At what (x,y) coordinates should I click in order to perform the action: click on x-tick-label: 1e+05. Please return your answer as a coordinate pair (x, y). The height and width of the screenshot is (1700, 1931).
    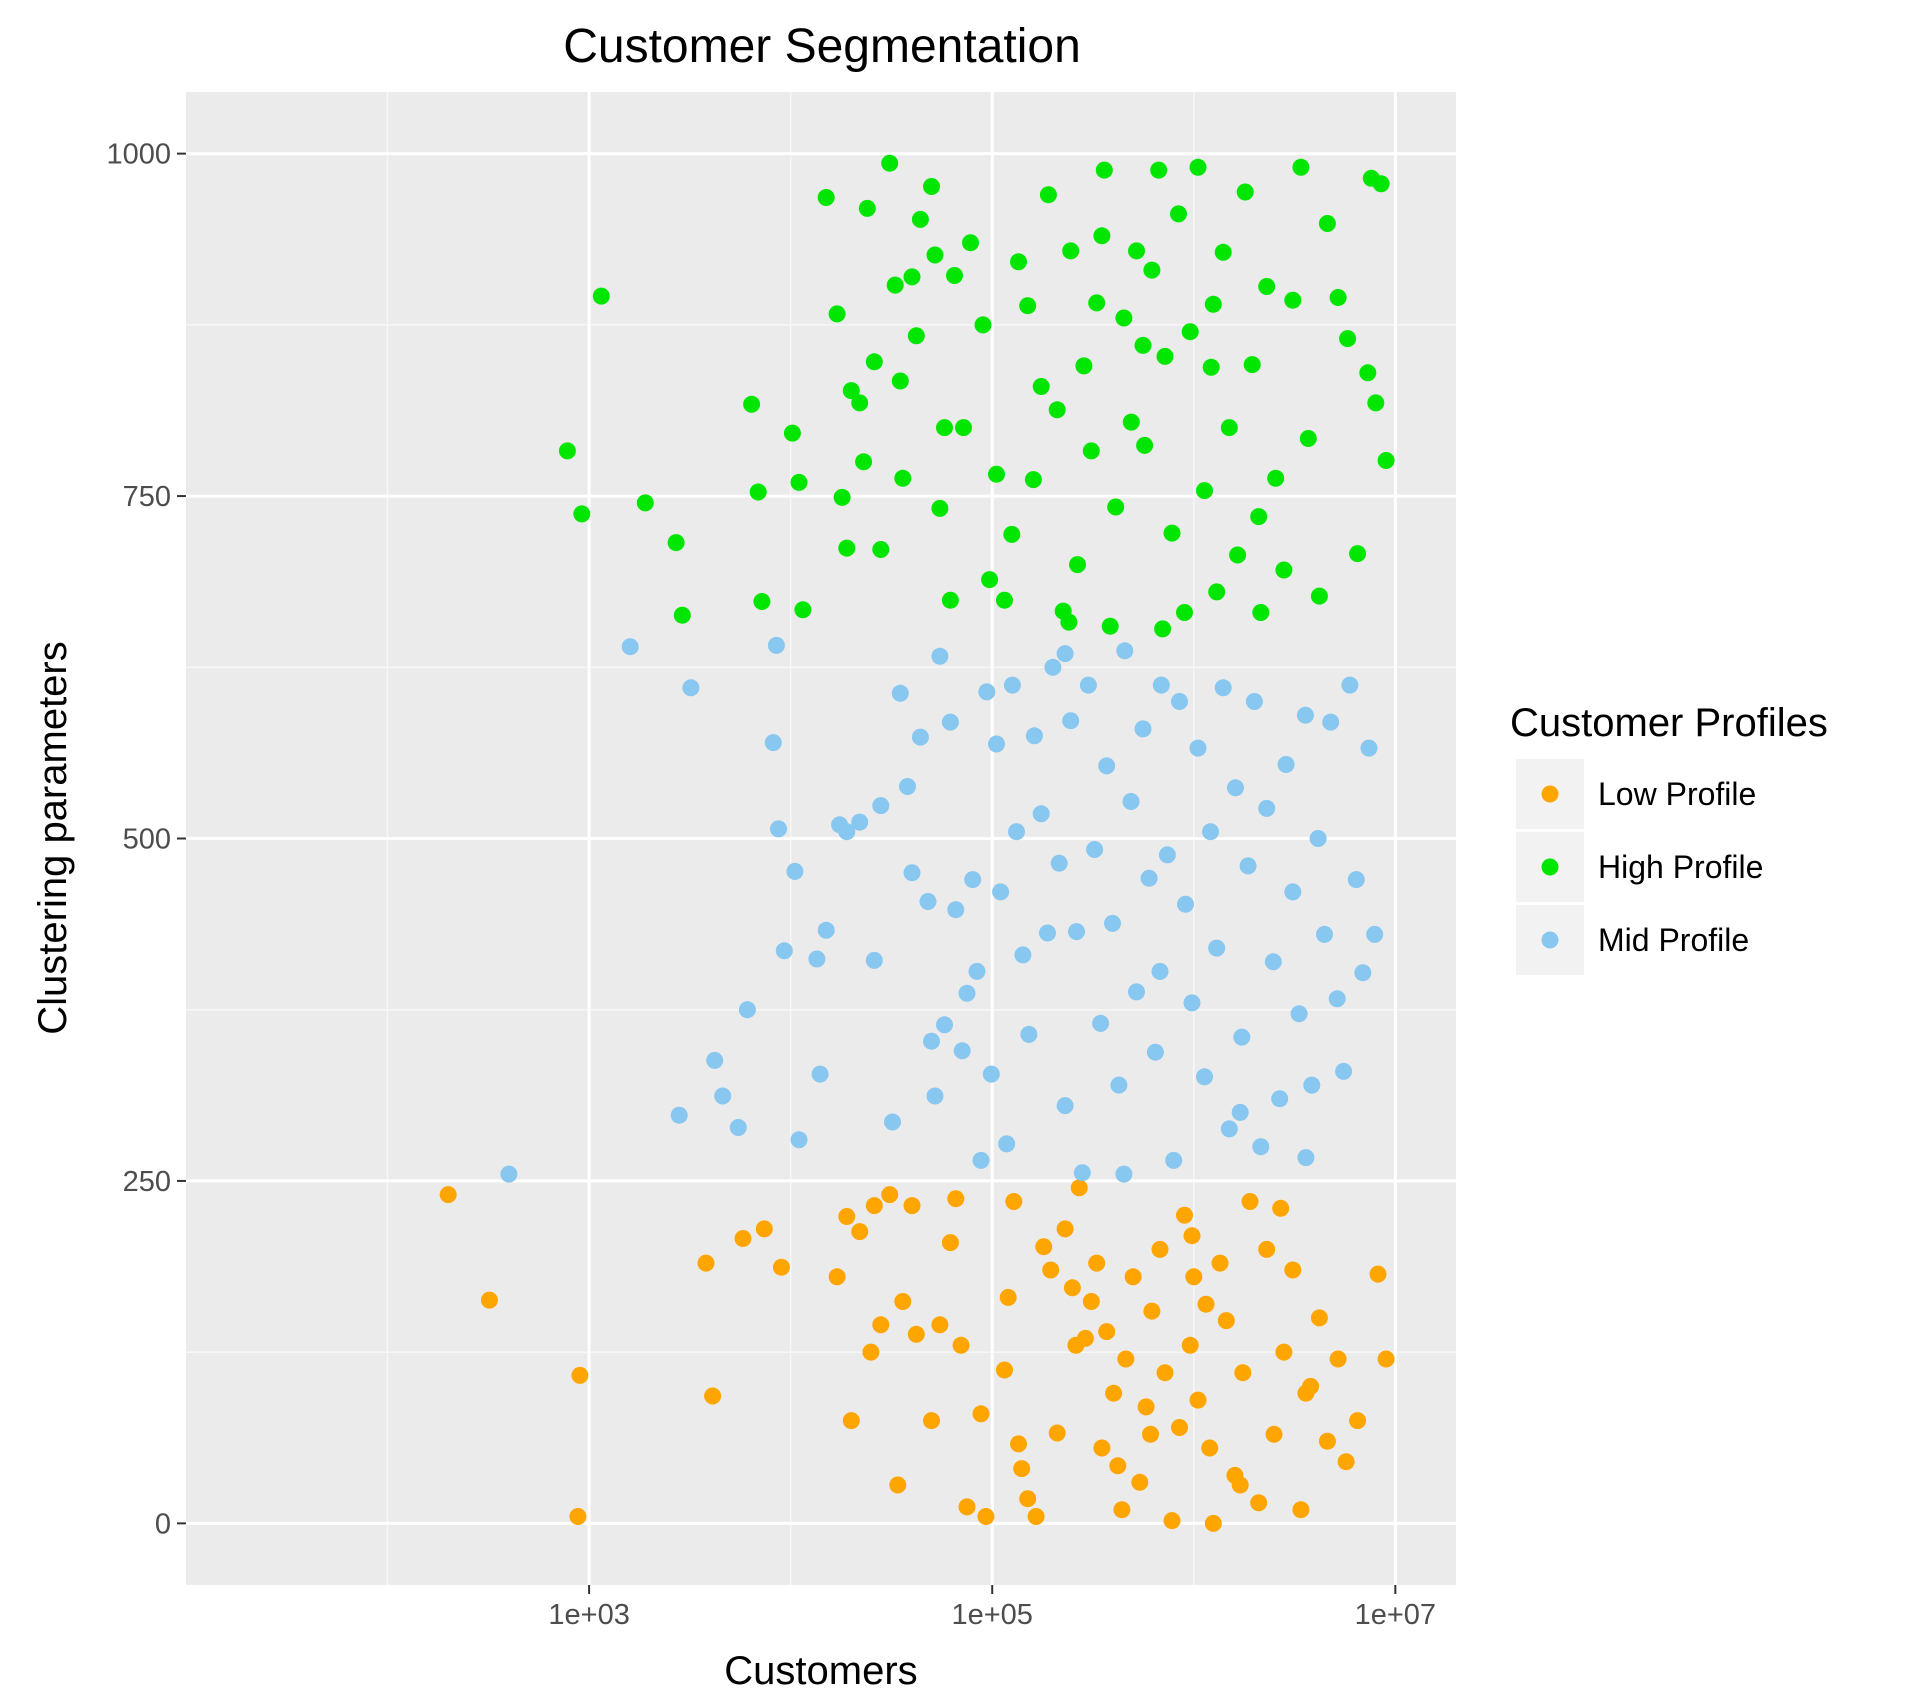
    Looking at the image, I should click on (991, 1615).